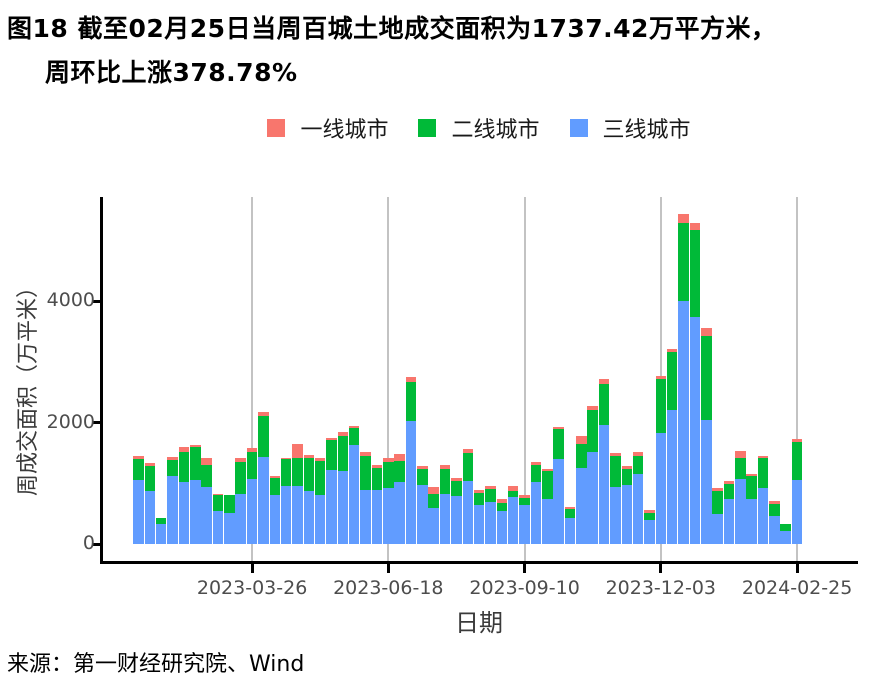 Image resolution: width=885 pixels, height=688 pixels. I want to click on legend-item-tier3: 三线城市, so click(630, 128).